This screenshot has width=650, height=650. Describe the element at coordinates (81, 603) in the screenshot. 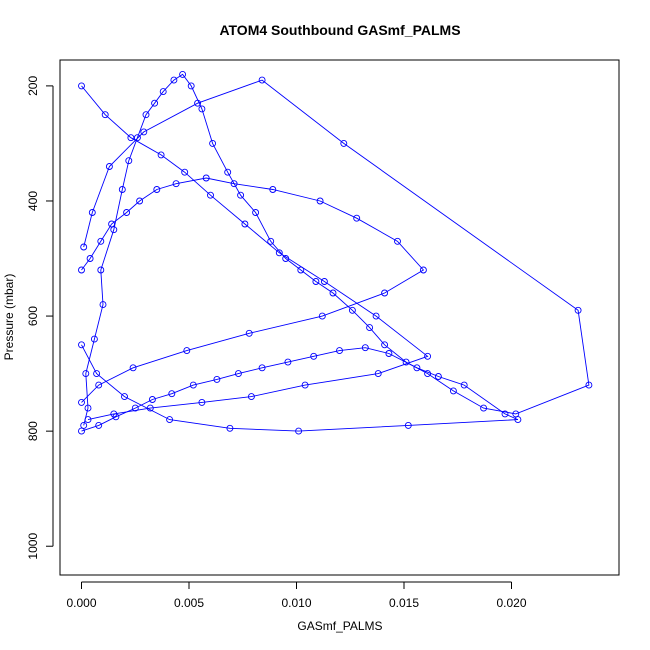

I see `x-tick-label: 0.000` at that location.